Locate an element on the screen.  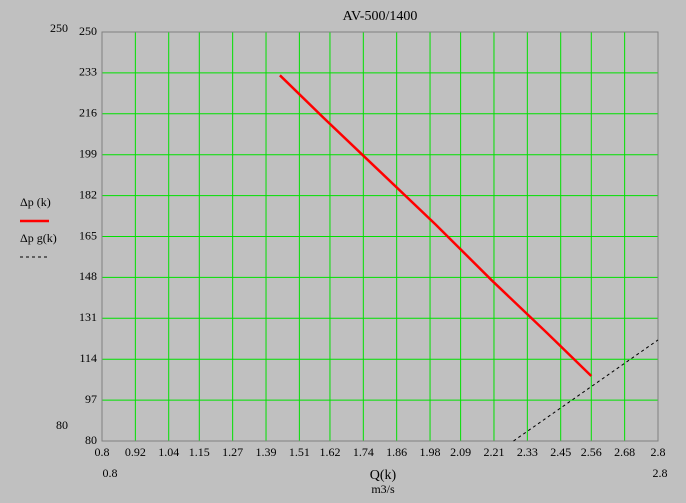
y-tick-label: 199 is located at coordinates (88, 153).